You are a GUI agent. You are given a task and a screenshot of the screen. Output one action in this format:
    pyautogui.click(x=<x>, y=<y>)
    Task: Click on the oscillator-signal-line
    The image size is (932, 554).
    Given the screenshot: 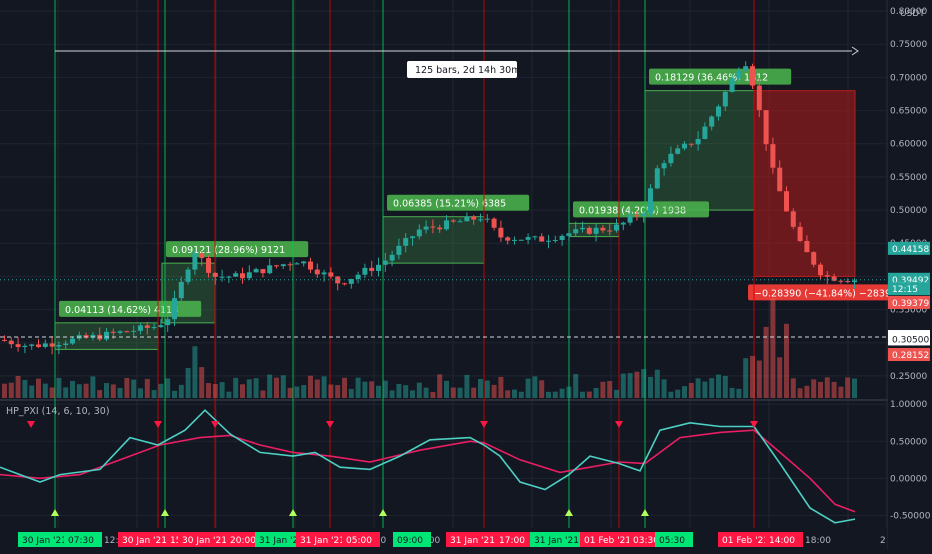 What is the action you would take?
    pyautogui.click(x=428, y=471)
    